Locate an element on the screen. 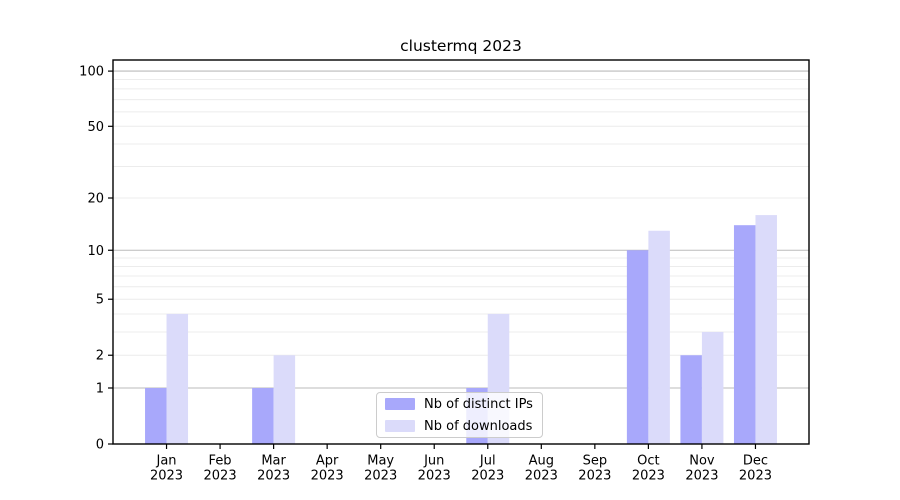 The width and height of the screenshot is (900, 500). x-tick-label: Sep is located at coordinates (595, 461).